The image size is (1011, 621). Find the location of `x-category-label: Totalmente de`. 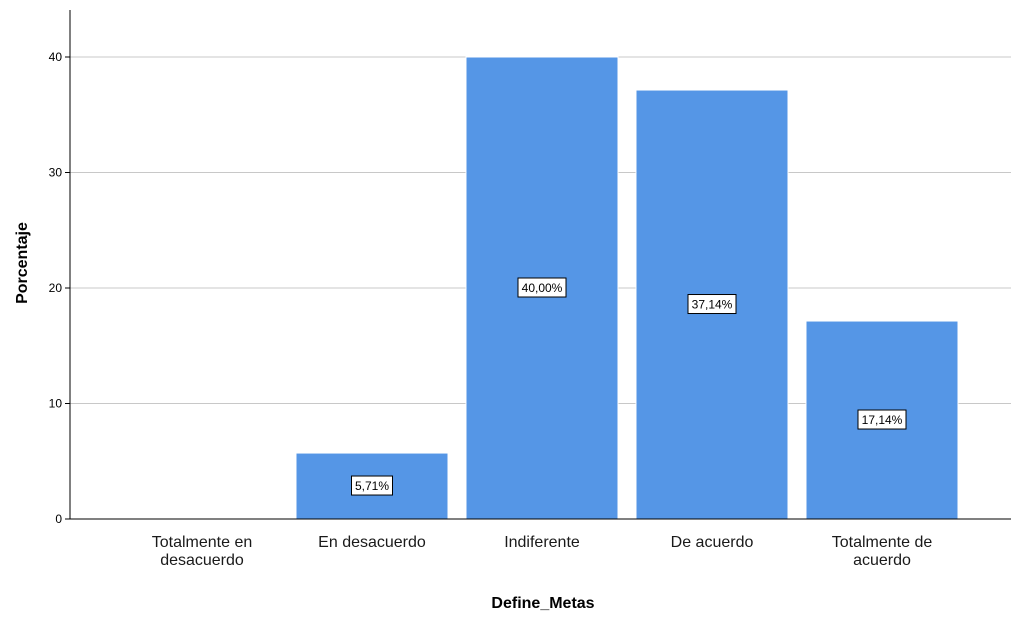

x-category-label: Totalmente de is located at coordinates (882, 542).